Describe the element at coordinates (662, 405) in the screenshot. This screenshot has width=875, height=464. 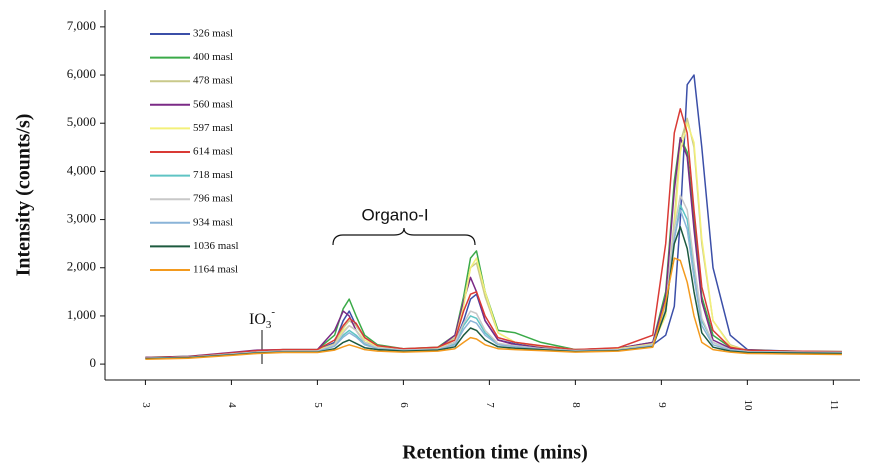
I see `x-tick-label: 9` at that location.